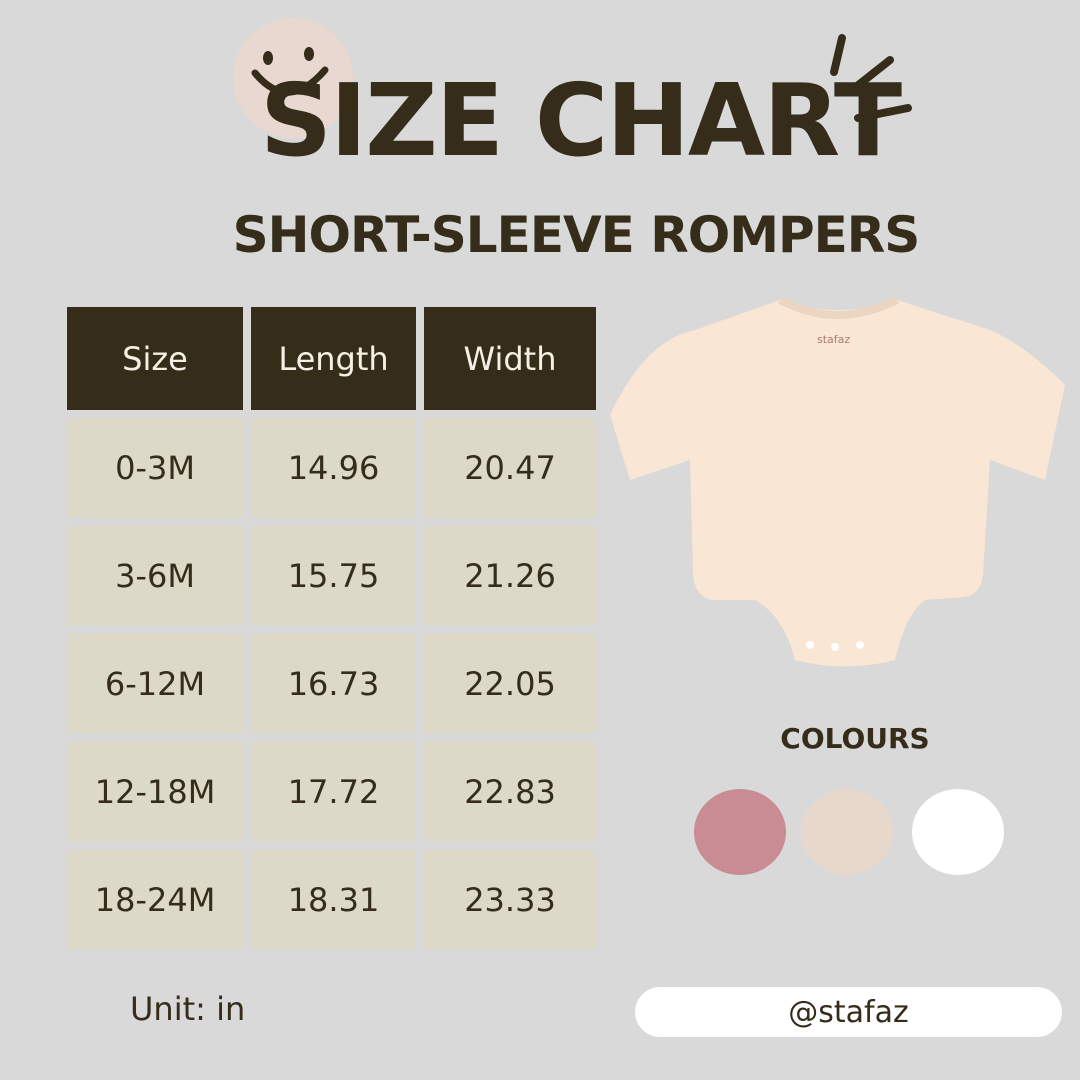 This screenshot has width=1080, height=1080. Describe the element at coordinates (576, 235) in the screenshot. I see `page-subtitle: SHORT-SLEEVE ROMPERS` at that location.